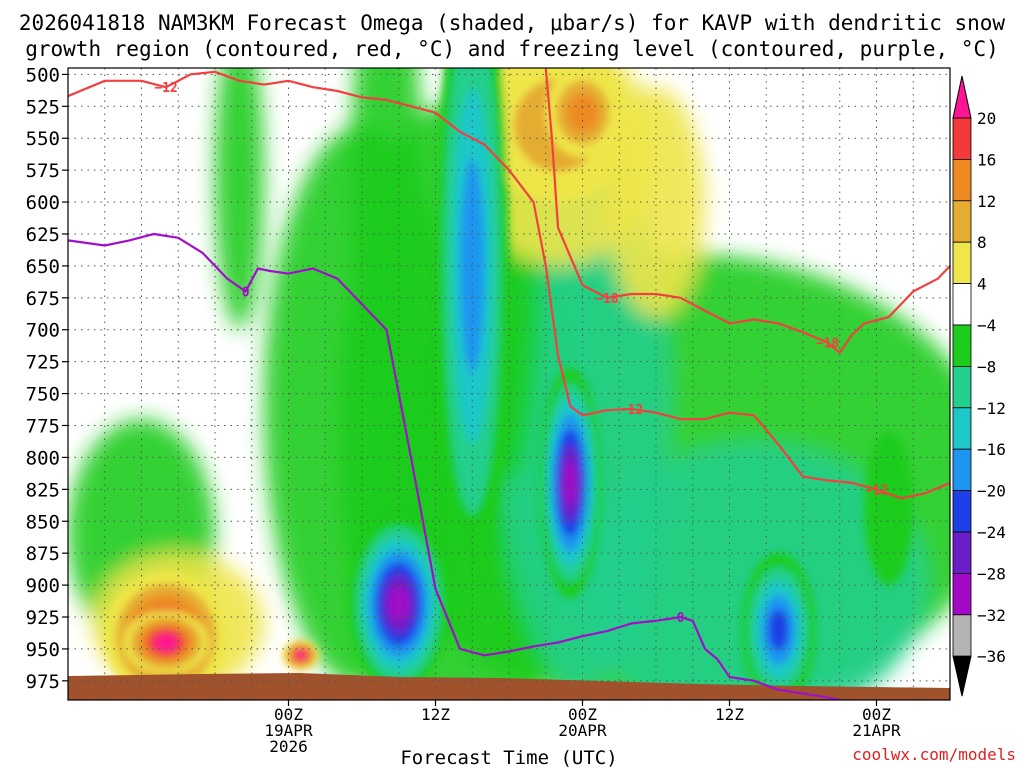 The width and height of the screenshot is (1024, 768). What do you see at coordinates (986, 325) in the screenshot?
I see `colorbar-label-5: −4` at bounding box center [986, 325].